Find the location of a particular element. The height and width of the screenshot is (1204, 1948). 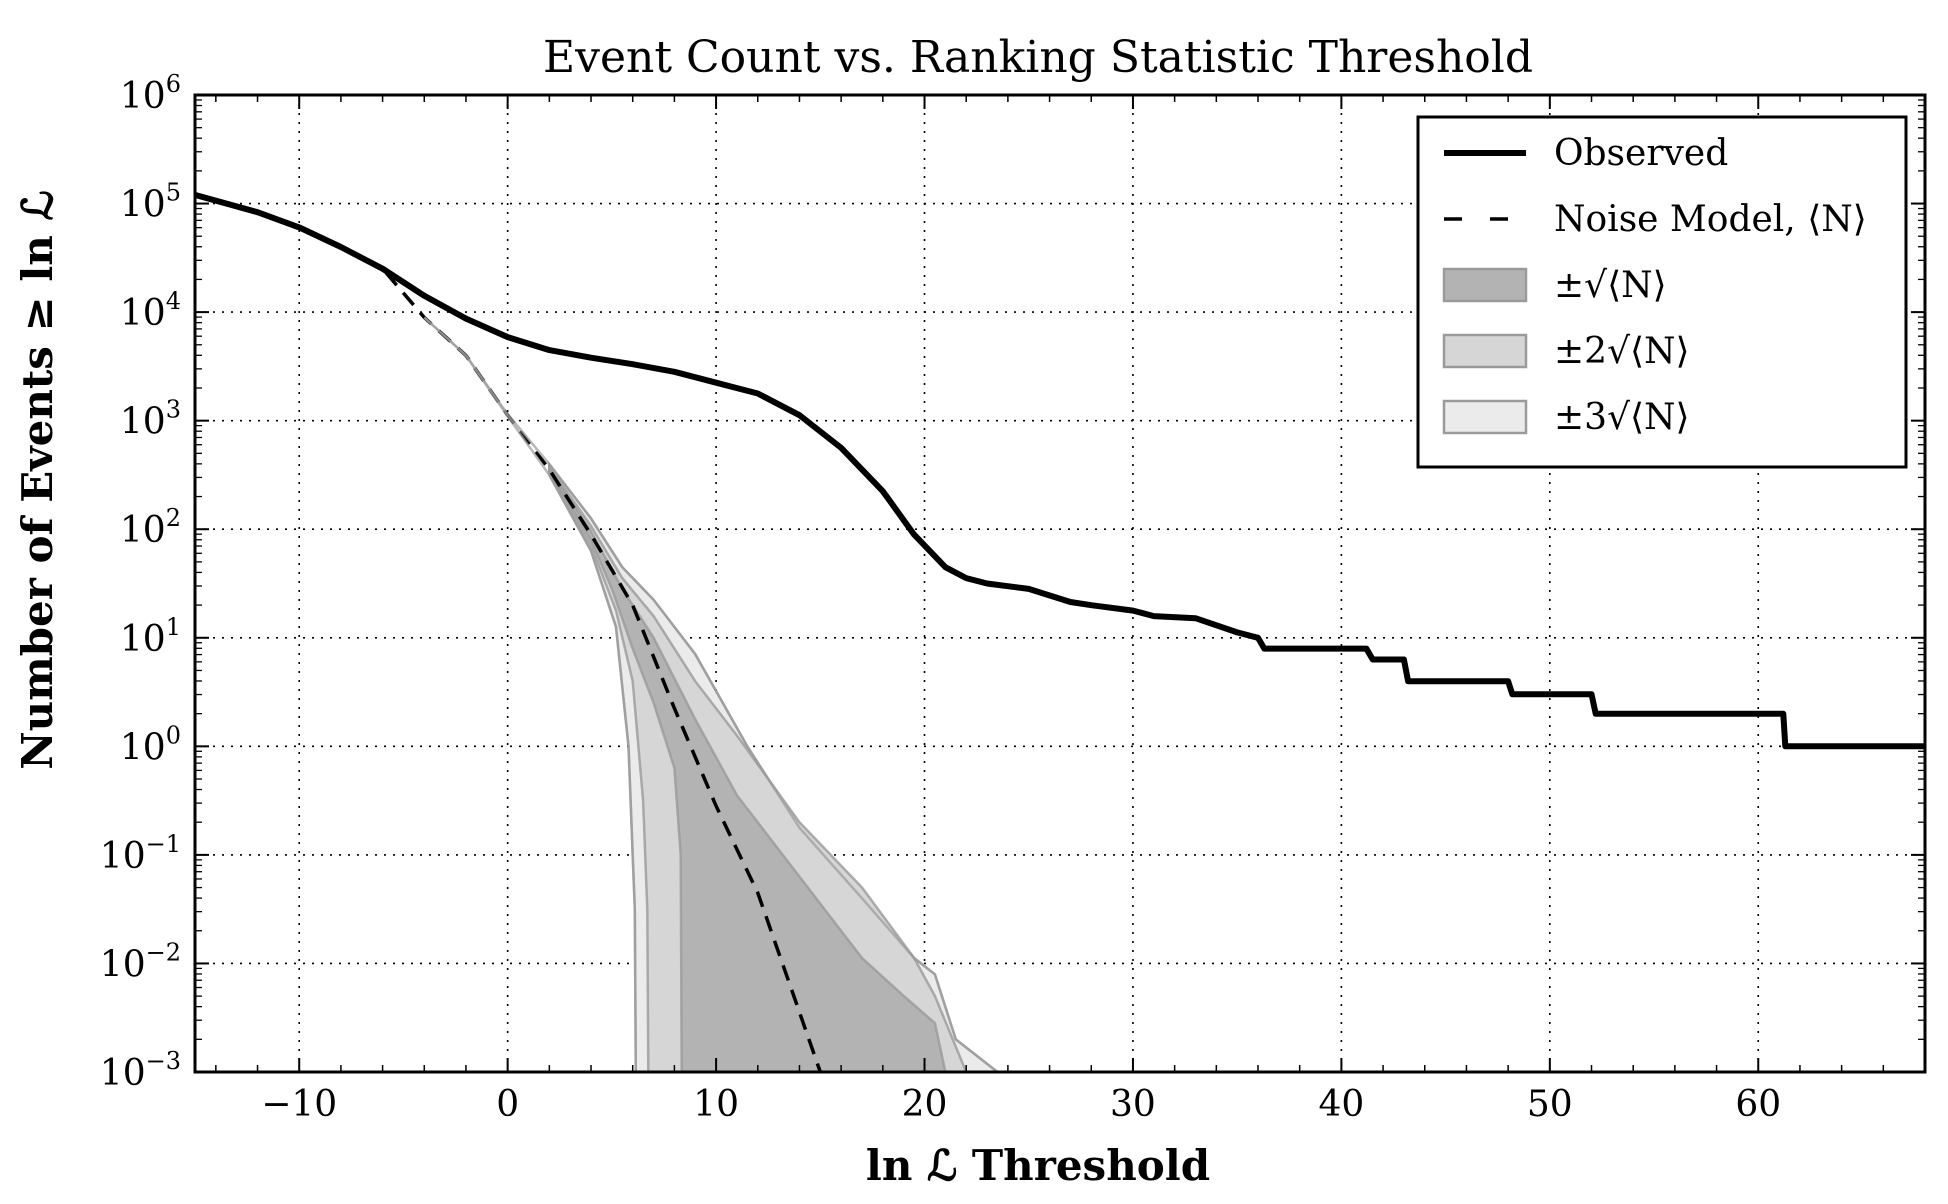

legend-label-band1: ±√⟨N⟩ is located at coordinates (1610, 285).